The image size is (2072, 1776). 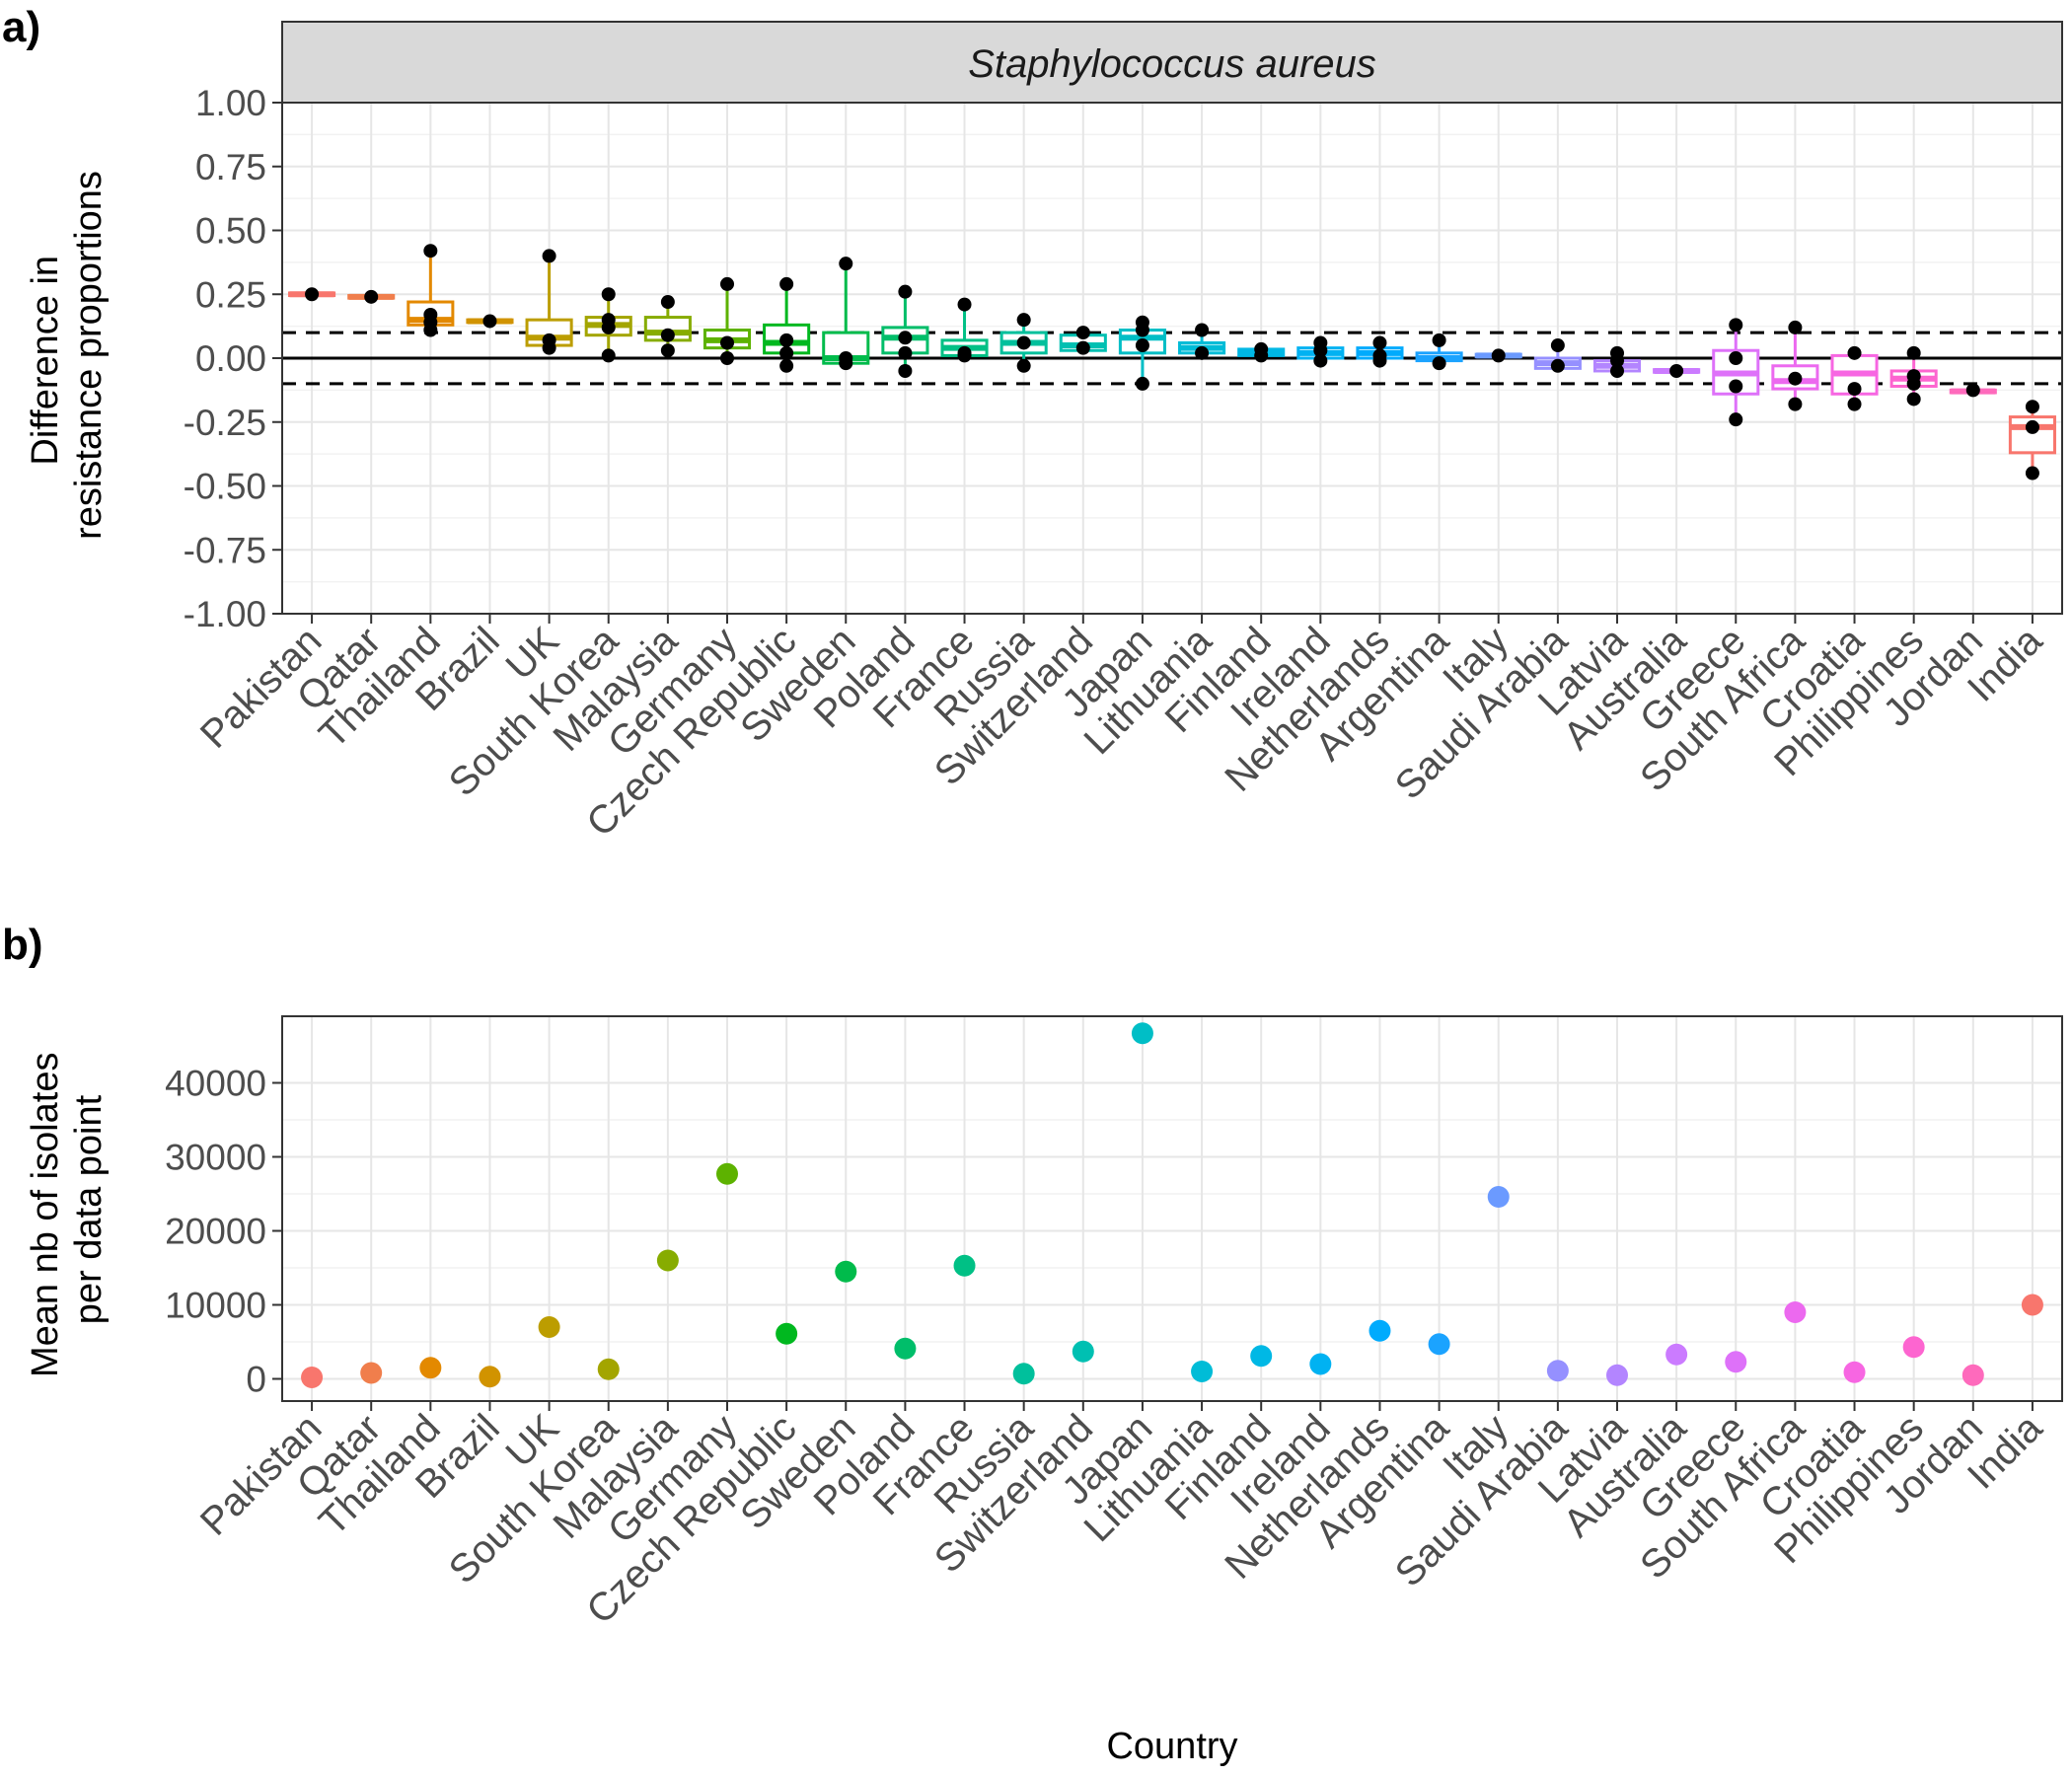 What do you see at coordinates (549, 1327) in the screenshot?
I see `scatter-point-uk` at bounding box center [549, 1327].